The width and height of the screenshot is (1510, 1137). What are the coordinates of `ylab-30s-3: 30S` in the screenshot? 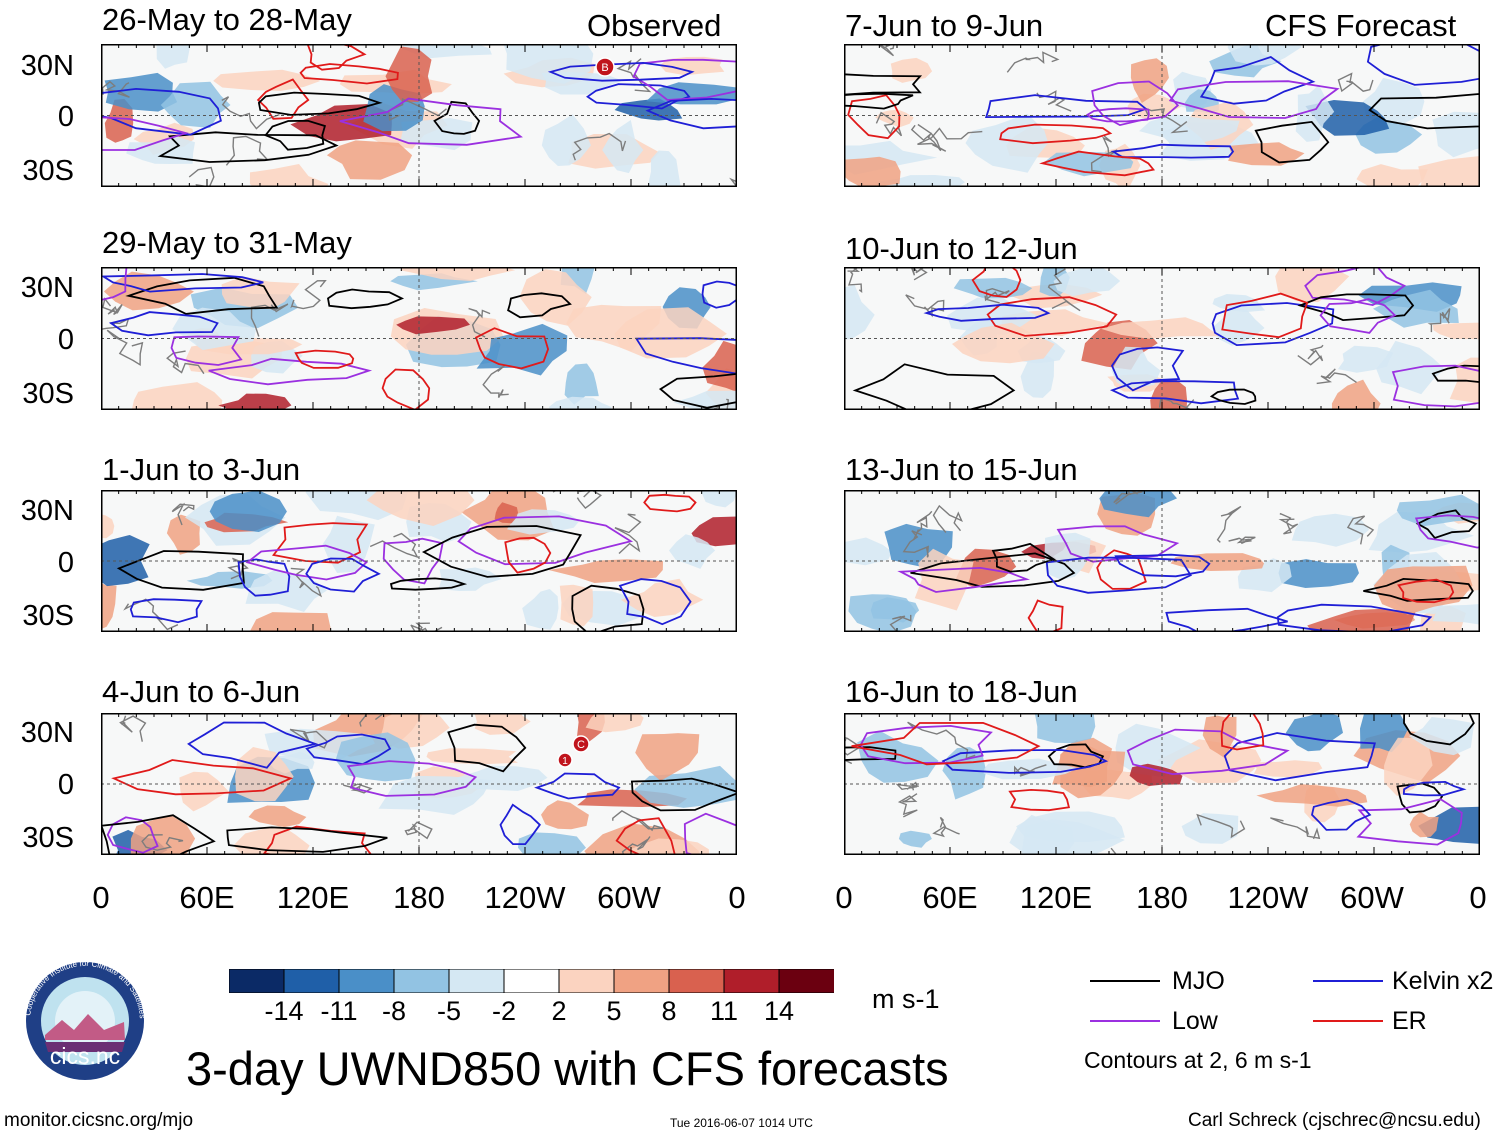 It's located at (48, 616).